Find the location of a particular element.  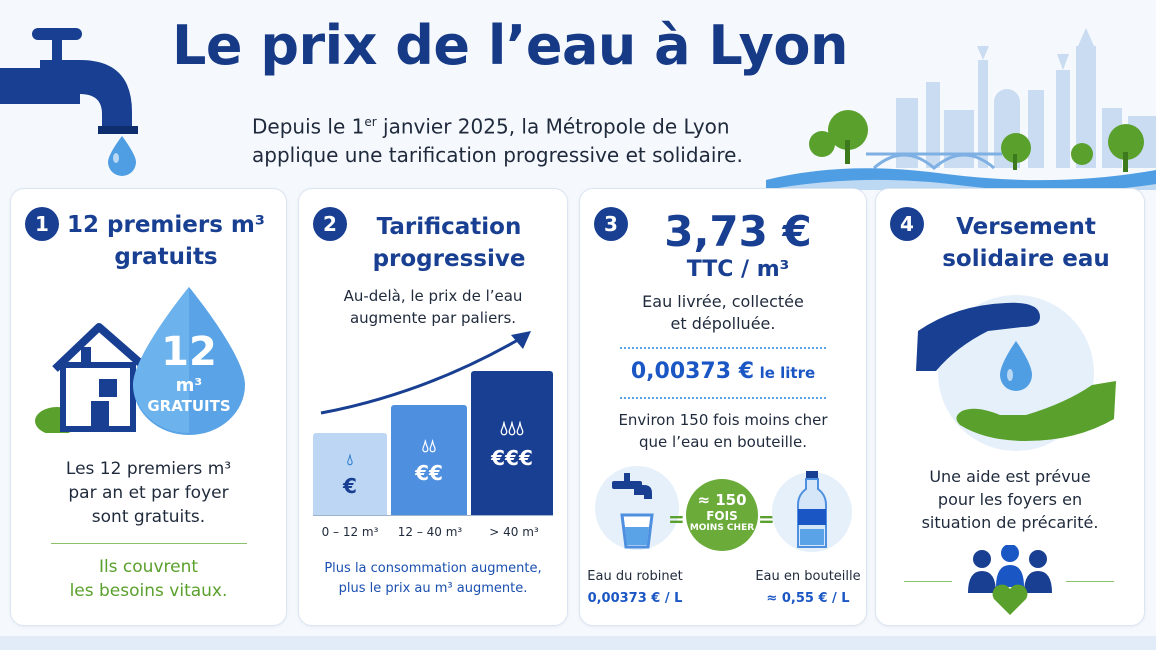

heart-icon is located at coordinates (1010, 599).